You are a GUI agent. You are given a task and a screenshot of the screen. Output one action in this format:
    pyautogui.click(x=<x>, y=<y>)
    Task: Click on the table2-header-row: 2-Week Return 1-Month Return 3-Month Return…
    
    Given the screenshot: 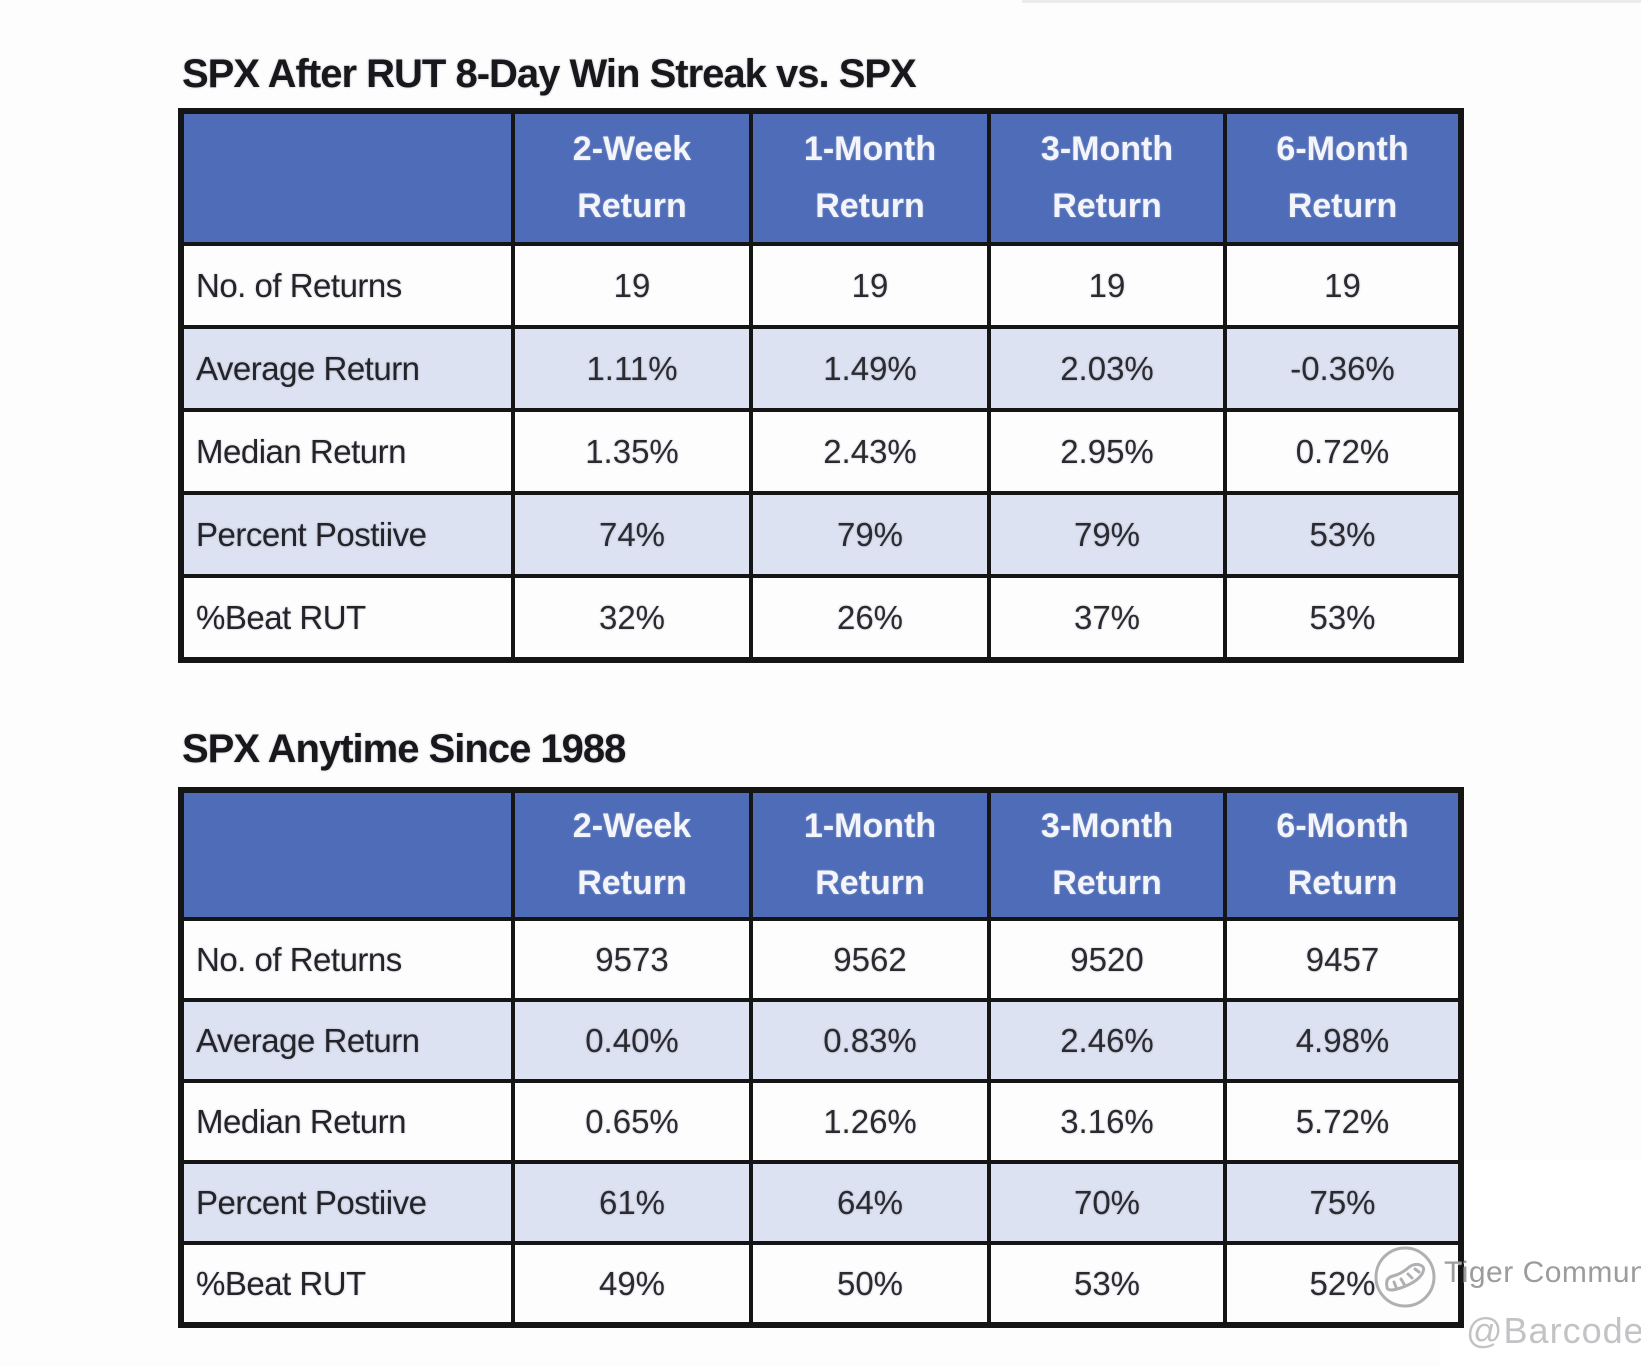 What is the action you would take?
    pyautogui.click(x=821, y=854)
    